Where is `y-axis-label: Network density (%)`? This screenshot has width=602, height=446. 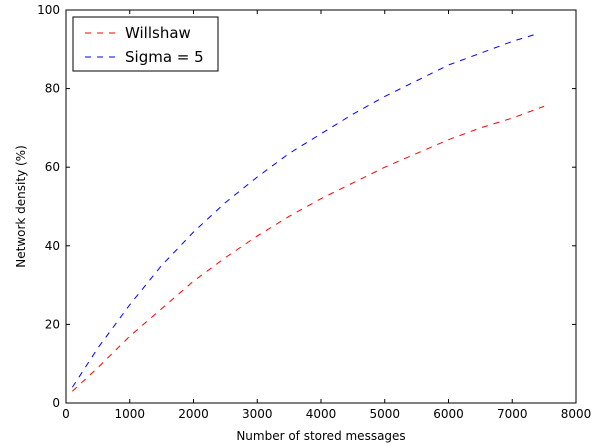 y-axis-label: Network density (%) is located at coordinates (21, 206).